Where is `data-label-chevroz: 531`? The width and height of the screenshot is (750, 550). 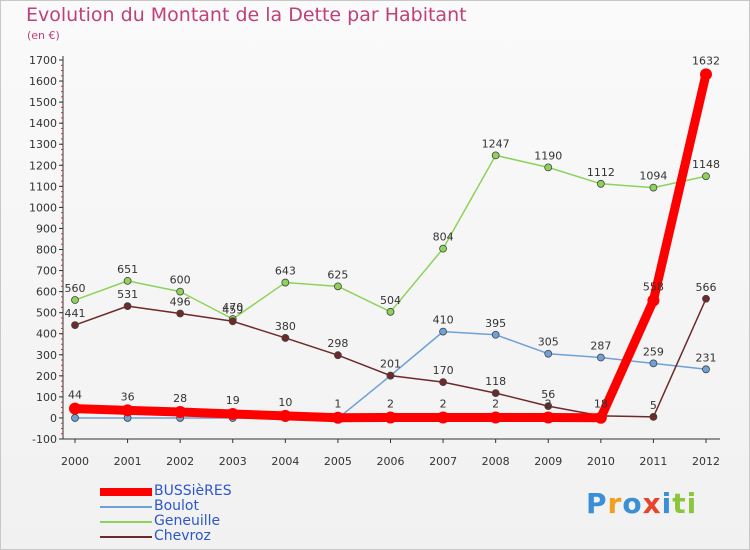
data-label-chevroz: 531 is located at coordinates (127, 294).